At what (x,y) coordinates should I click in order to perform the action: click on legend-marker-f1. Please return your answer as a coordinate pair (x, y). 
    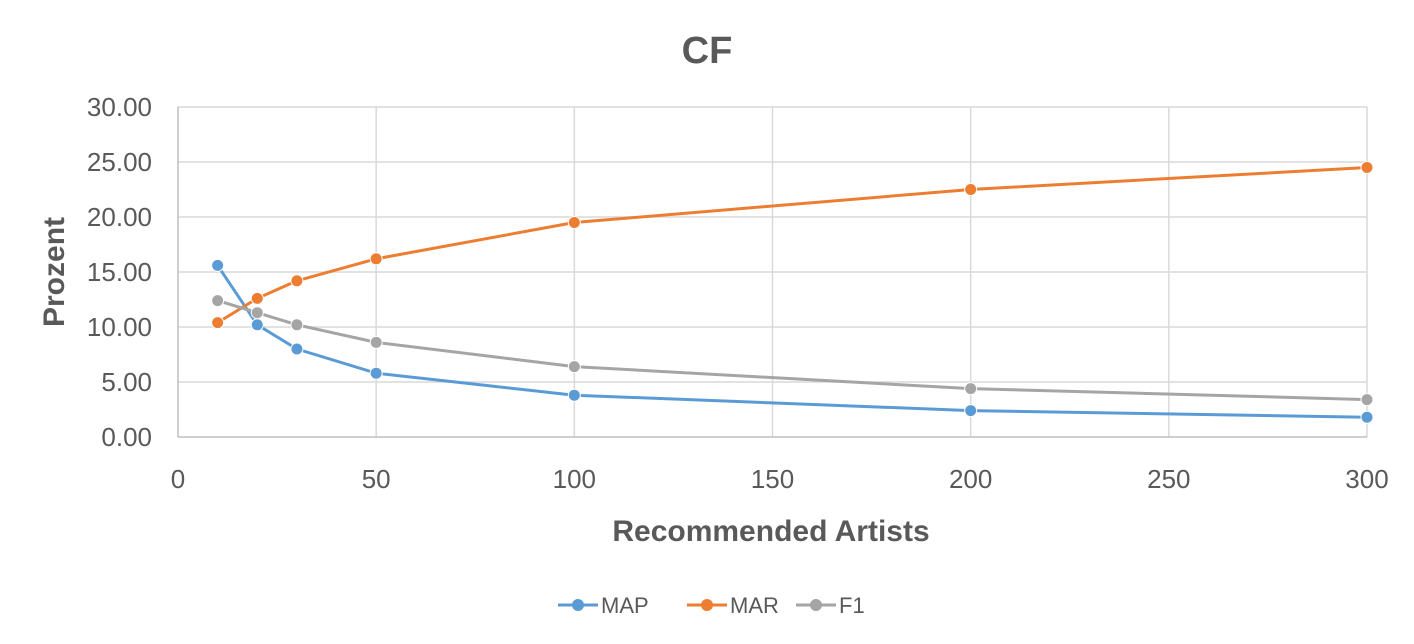
    Looking at the image, I should click on (816, 605).